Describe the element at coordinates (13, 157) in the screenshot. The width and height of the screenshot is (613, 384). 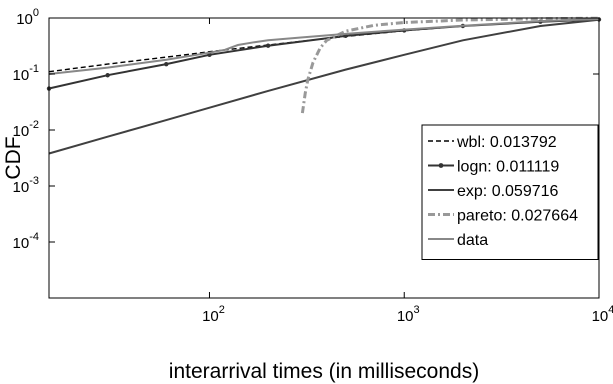
I see `y-axis-label: CDF` at that location.